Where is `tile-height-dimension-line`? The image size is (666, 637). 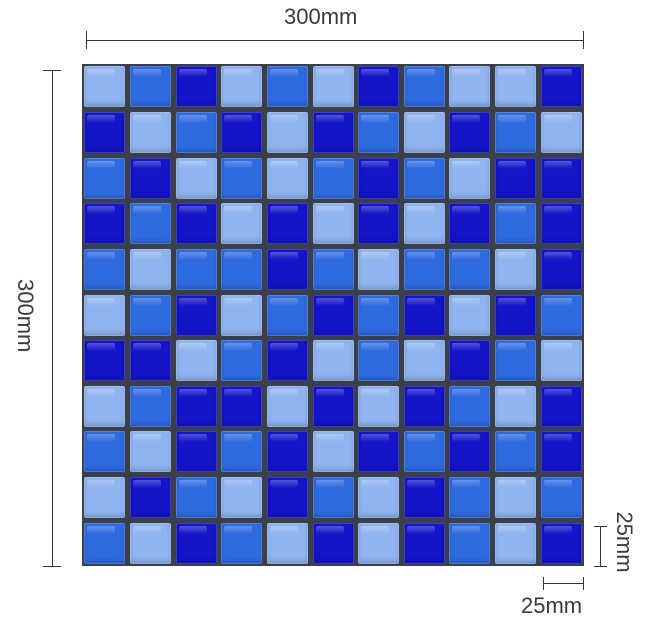 tile-height-dimension-line is located at coordinates (600, 546).